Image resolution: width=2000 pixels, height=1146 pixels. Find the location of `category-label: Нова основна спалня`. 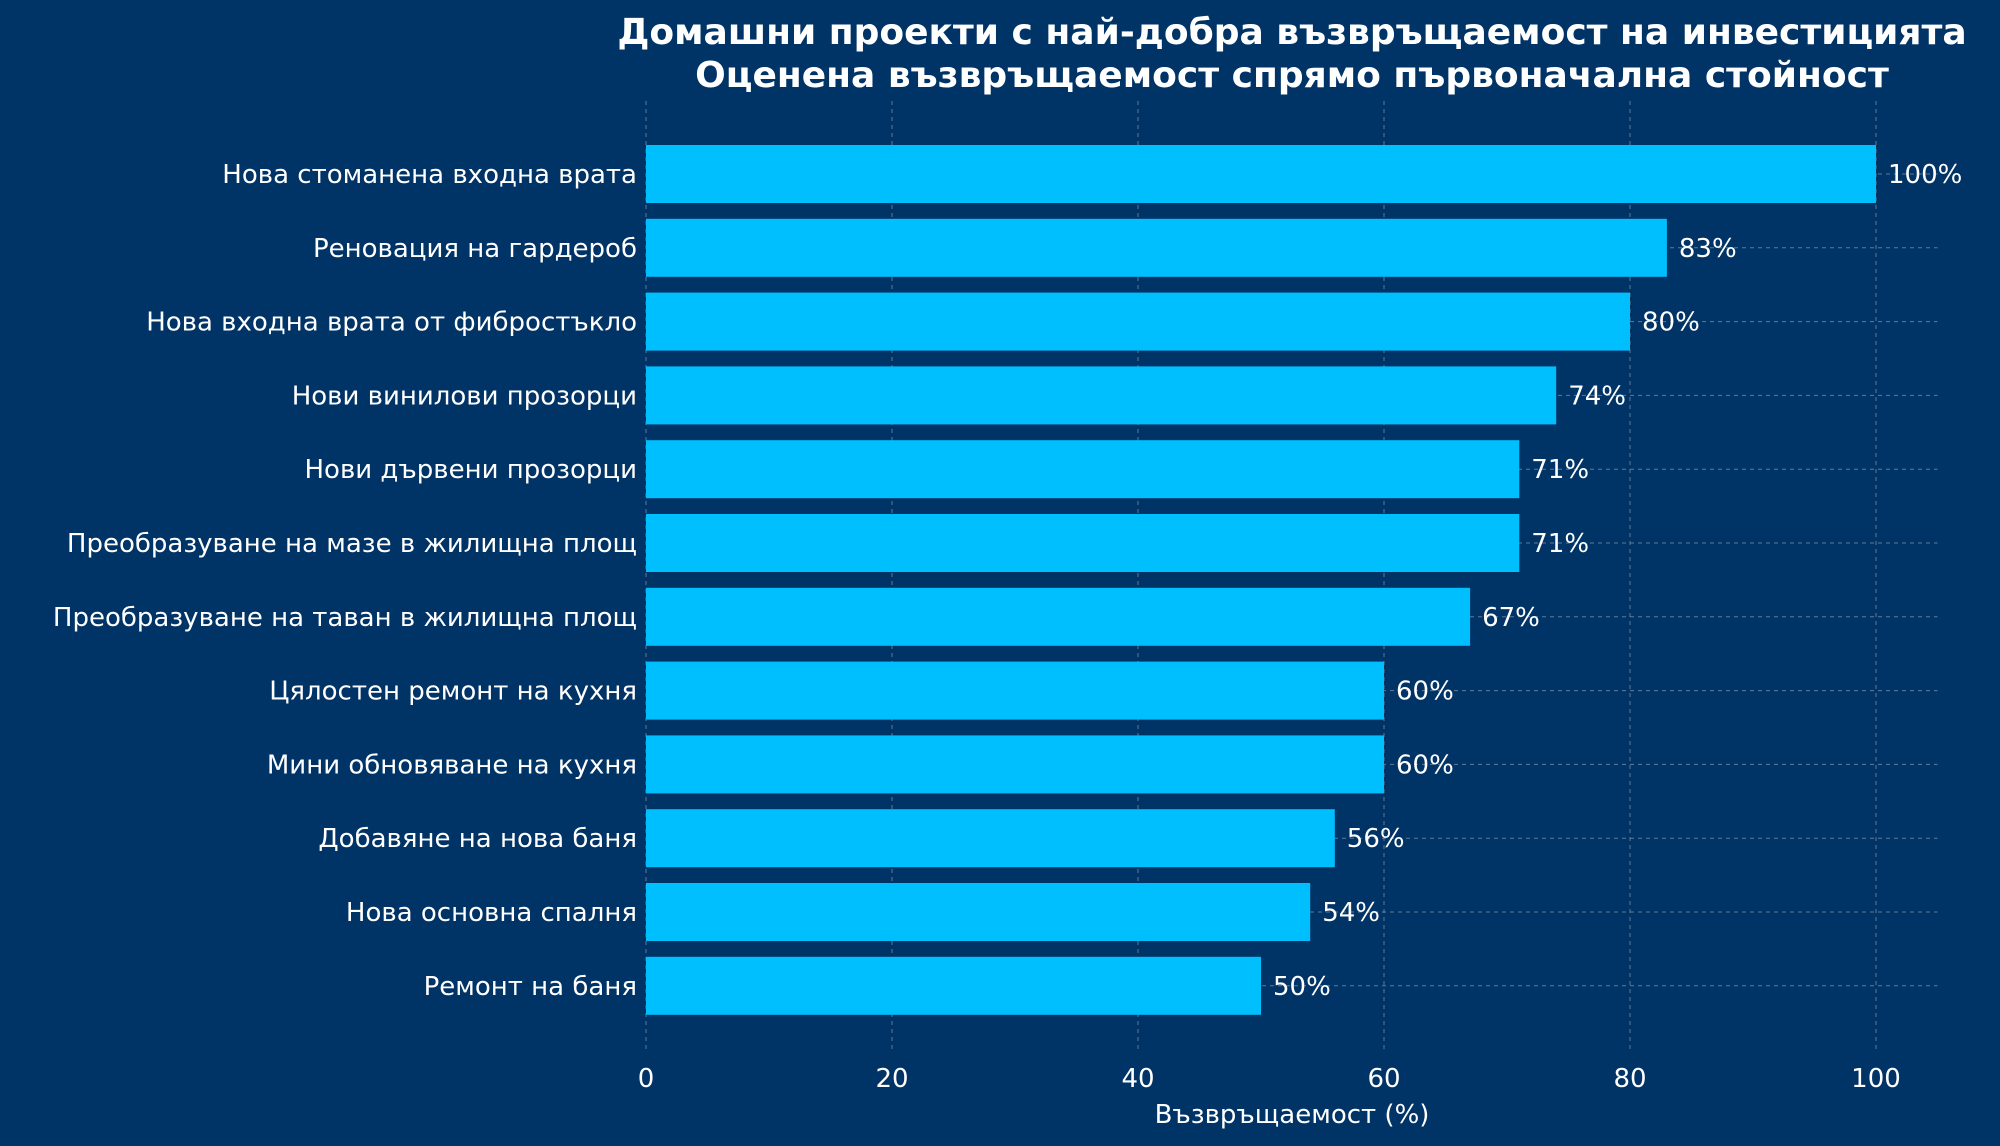

category-label: Нова основна спалня is located at coordinates (491, 913).